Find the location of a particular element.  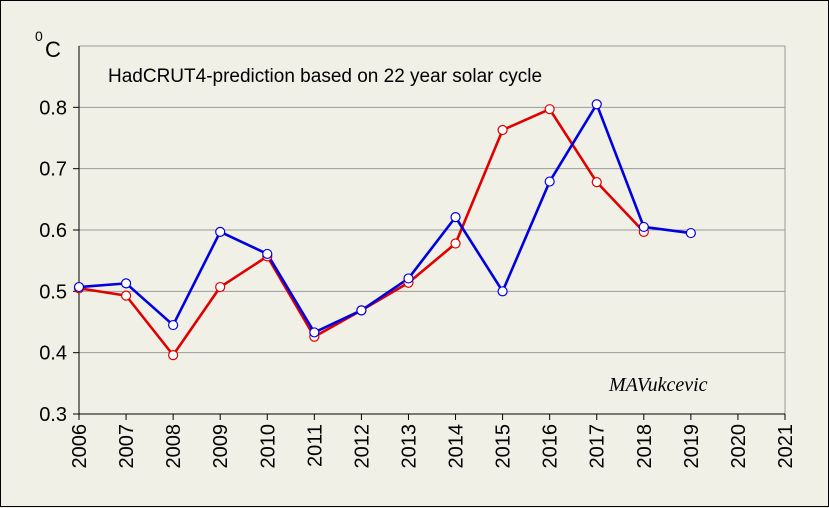

y-tick-label: 0.7 is located at coordinates (53, 170).